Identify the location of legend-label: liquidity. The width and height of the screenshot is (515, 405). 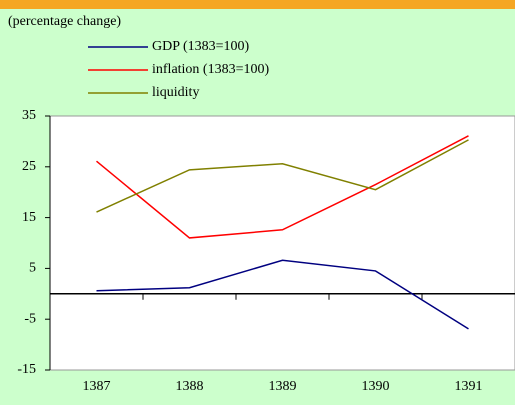
(175, 92).